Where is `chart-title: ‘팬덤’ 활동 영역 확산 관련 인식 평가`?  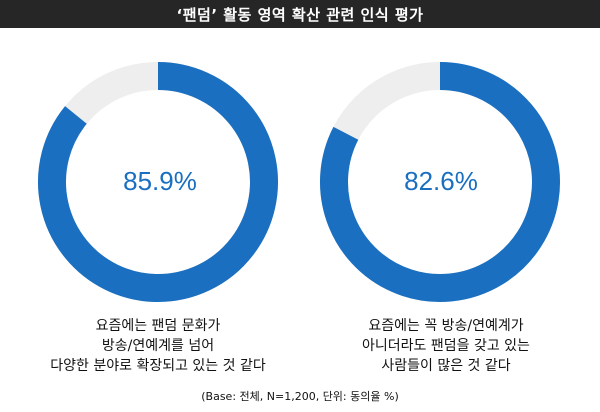 chart-title: ‘팬덤’ 활동 영역 확산 관련 인식 평가 is located at coordinates (300, 14).